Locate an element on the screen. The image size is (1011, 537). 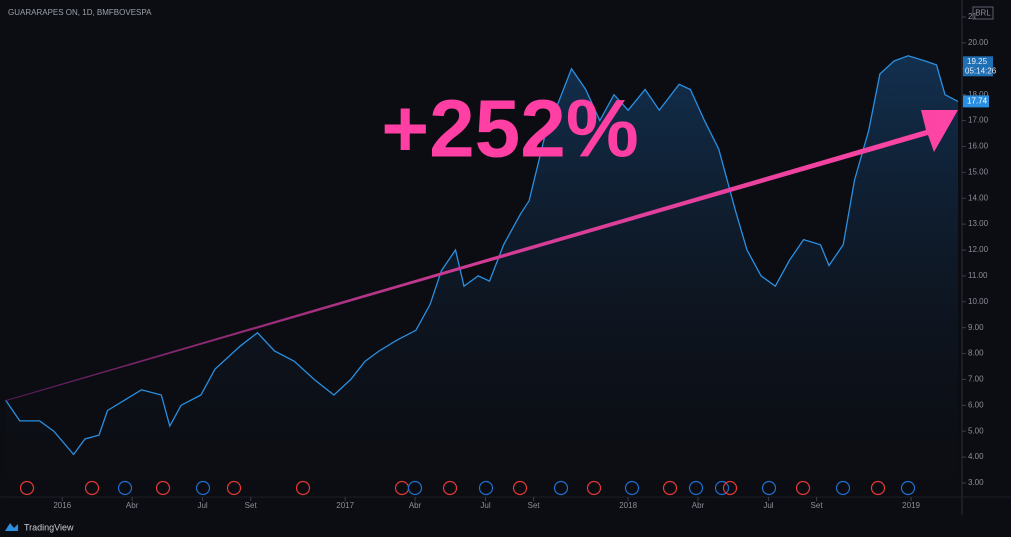
brand-logo is located at coordinates (11, 527).